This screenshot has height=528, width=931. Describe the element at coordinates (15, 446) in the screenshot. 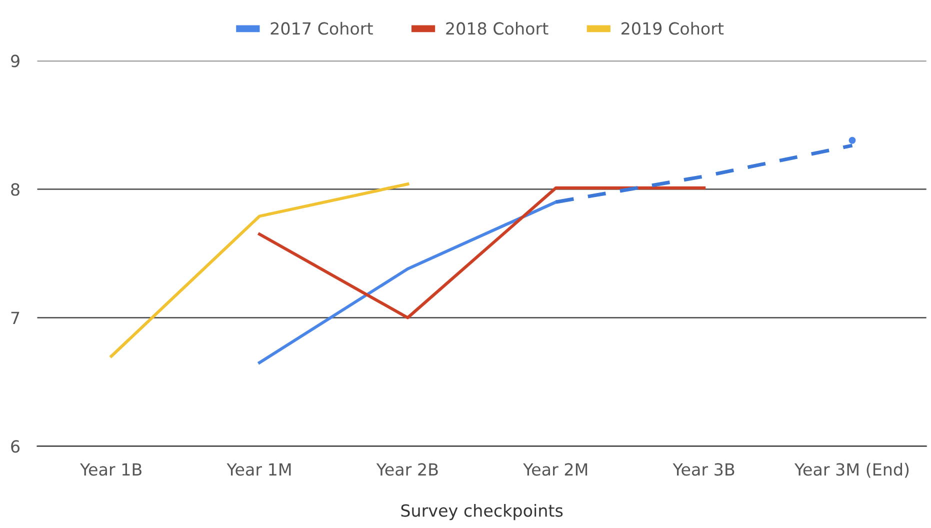

I see `y-tick-label: 6` at that location.